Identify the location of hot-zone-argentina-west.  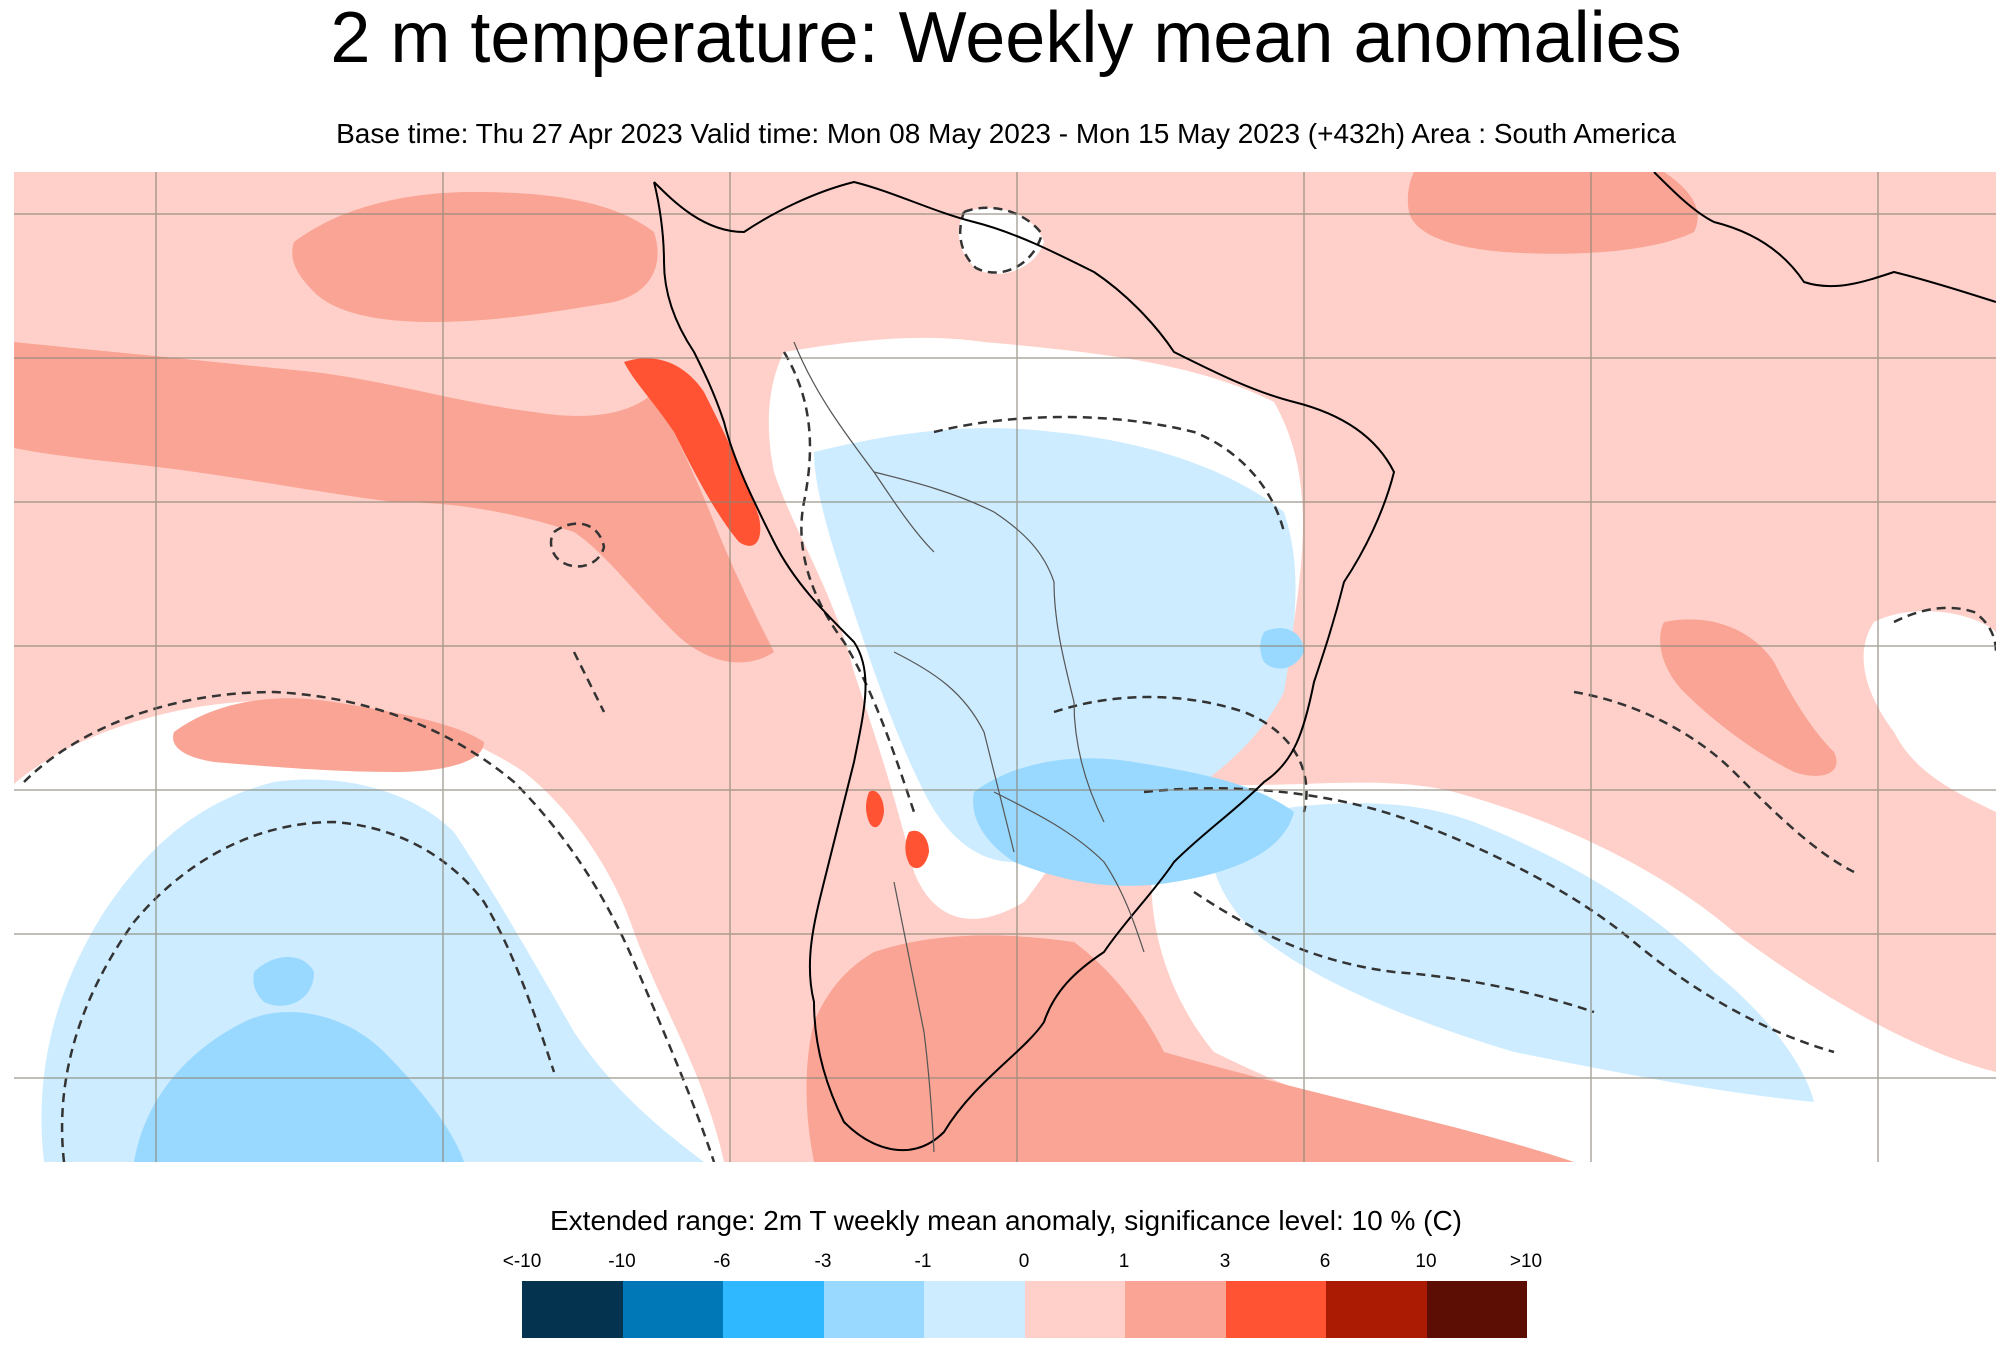
(917, 849).